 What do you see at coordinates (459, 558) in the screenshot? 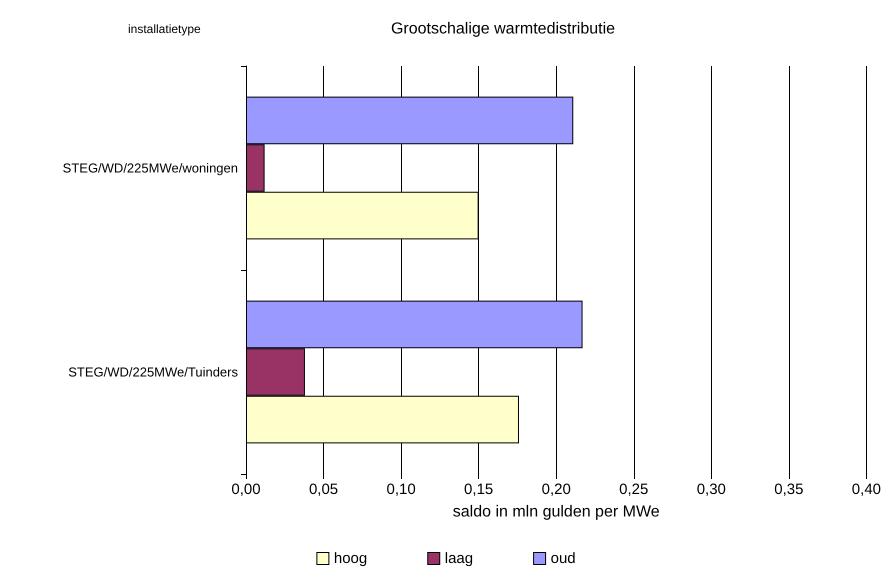
I see `legend-label: laag` at bounding box center [459, 558].